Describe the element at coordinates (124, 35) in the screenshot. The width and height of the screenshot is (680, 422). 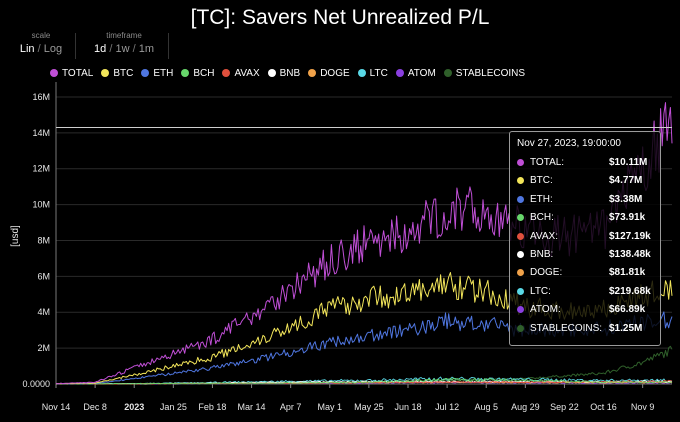
I see `timeframe-label: timeframe` at that location.